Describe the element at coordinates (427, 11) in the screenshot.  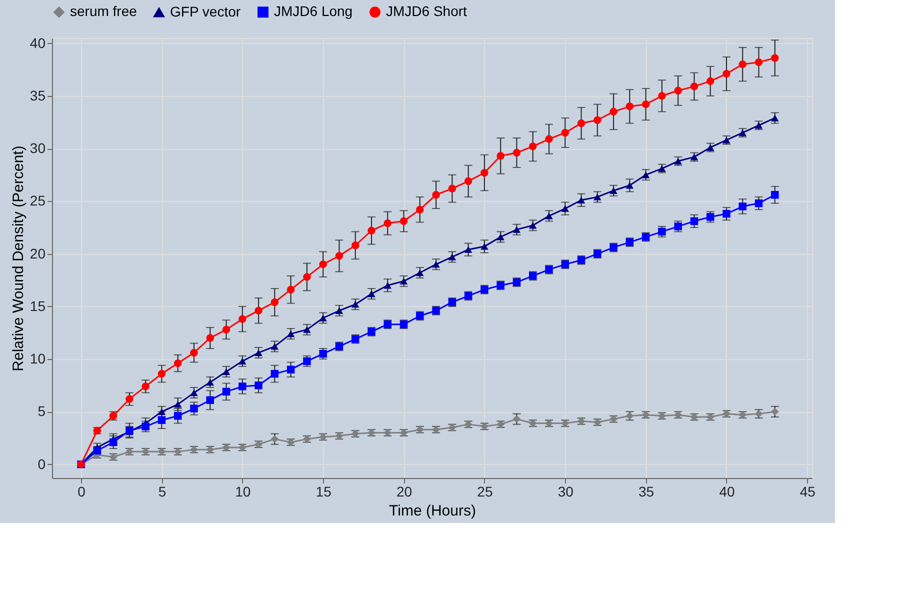
I see `legend-label: JMJD6 Short` at that location.